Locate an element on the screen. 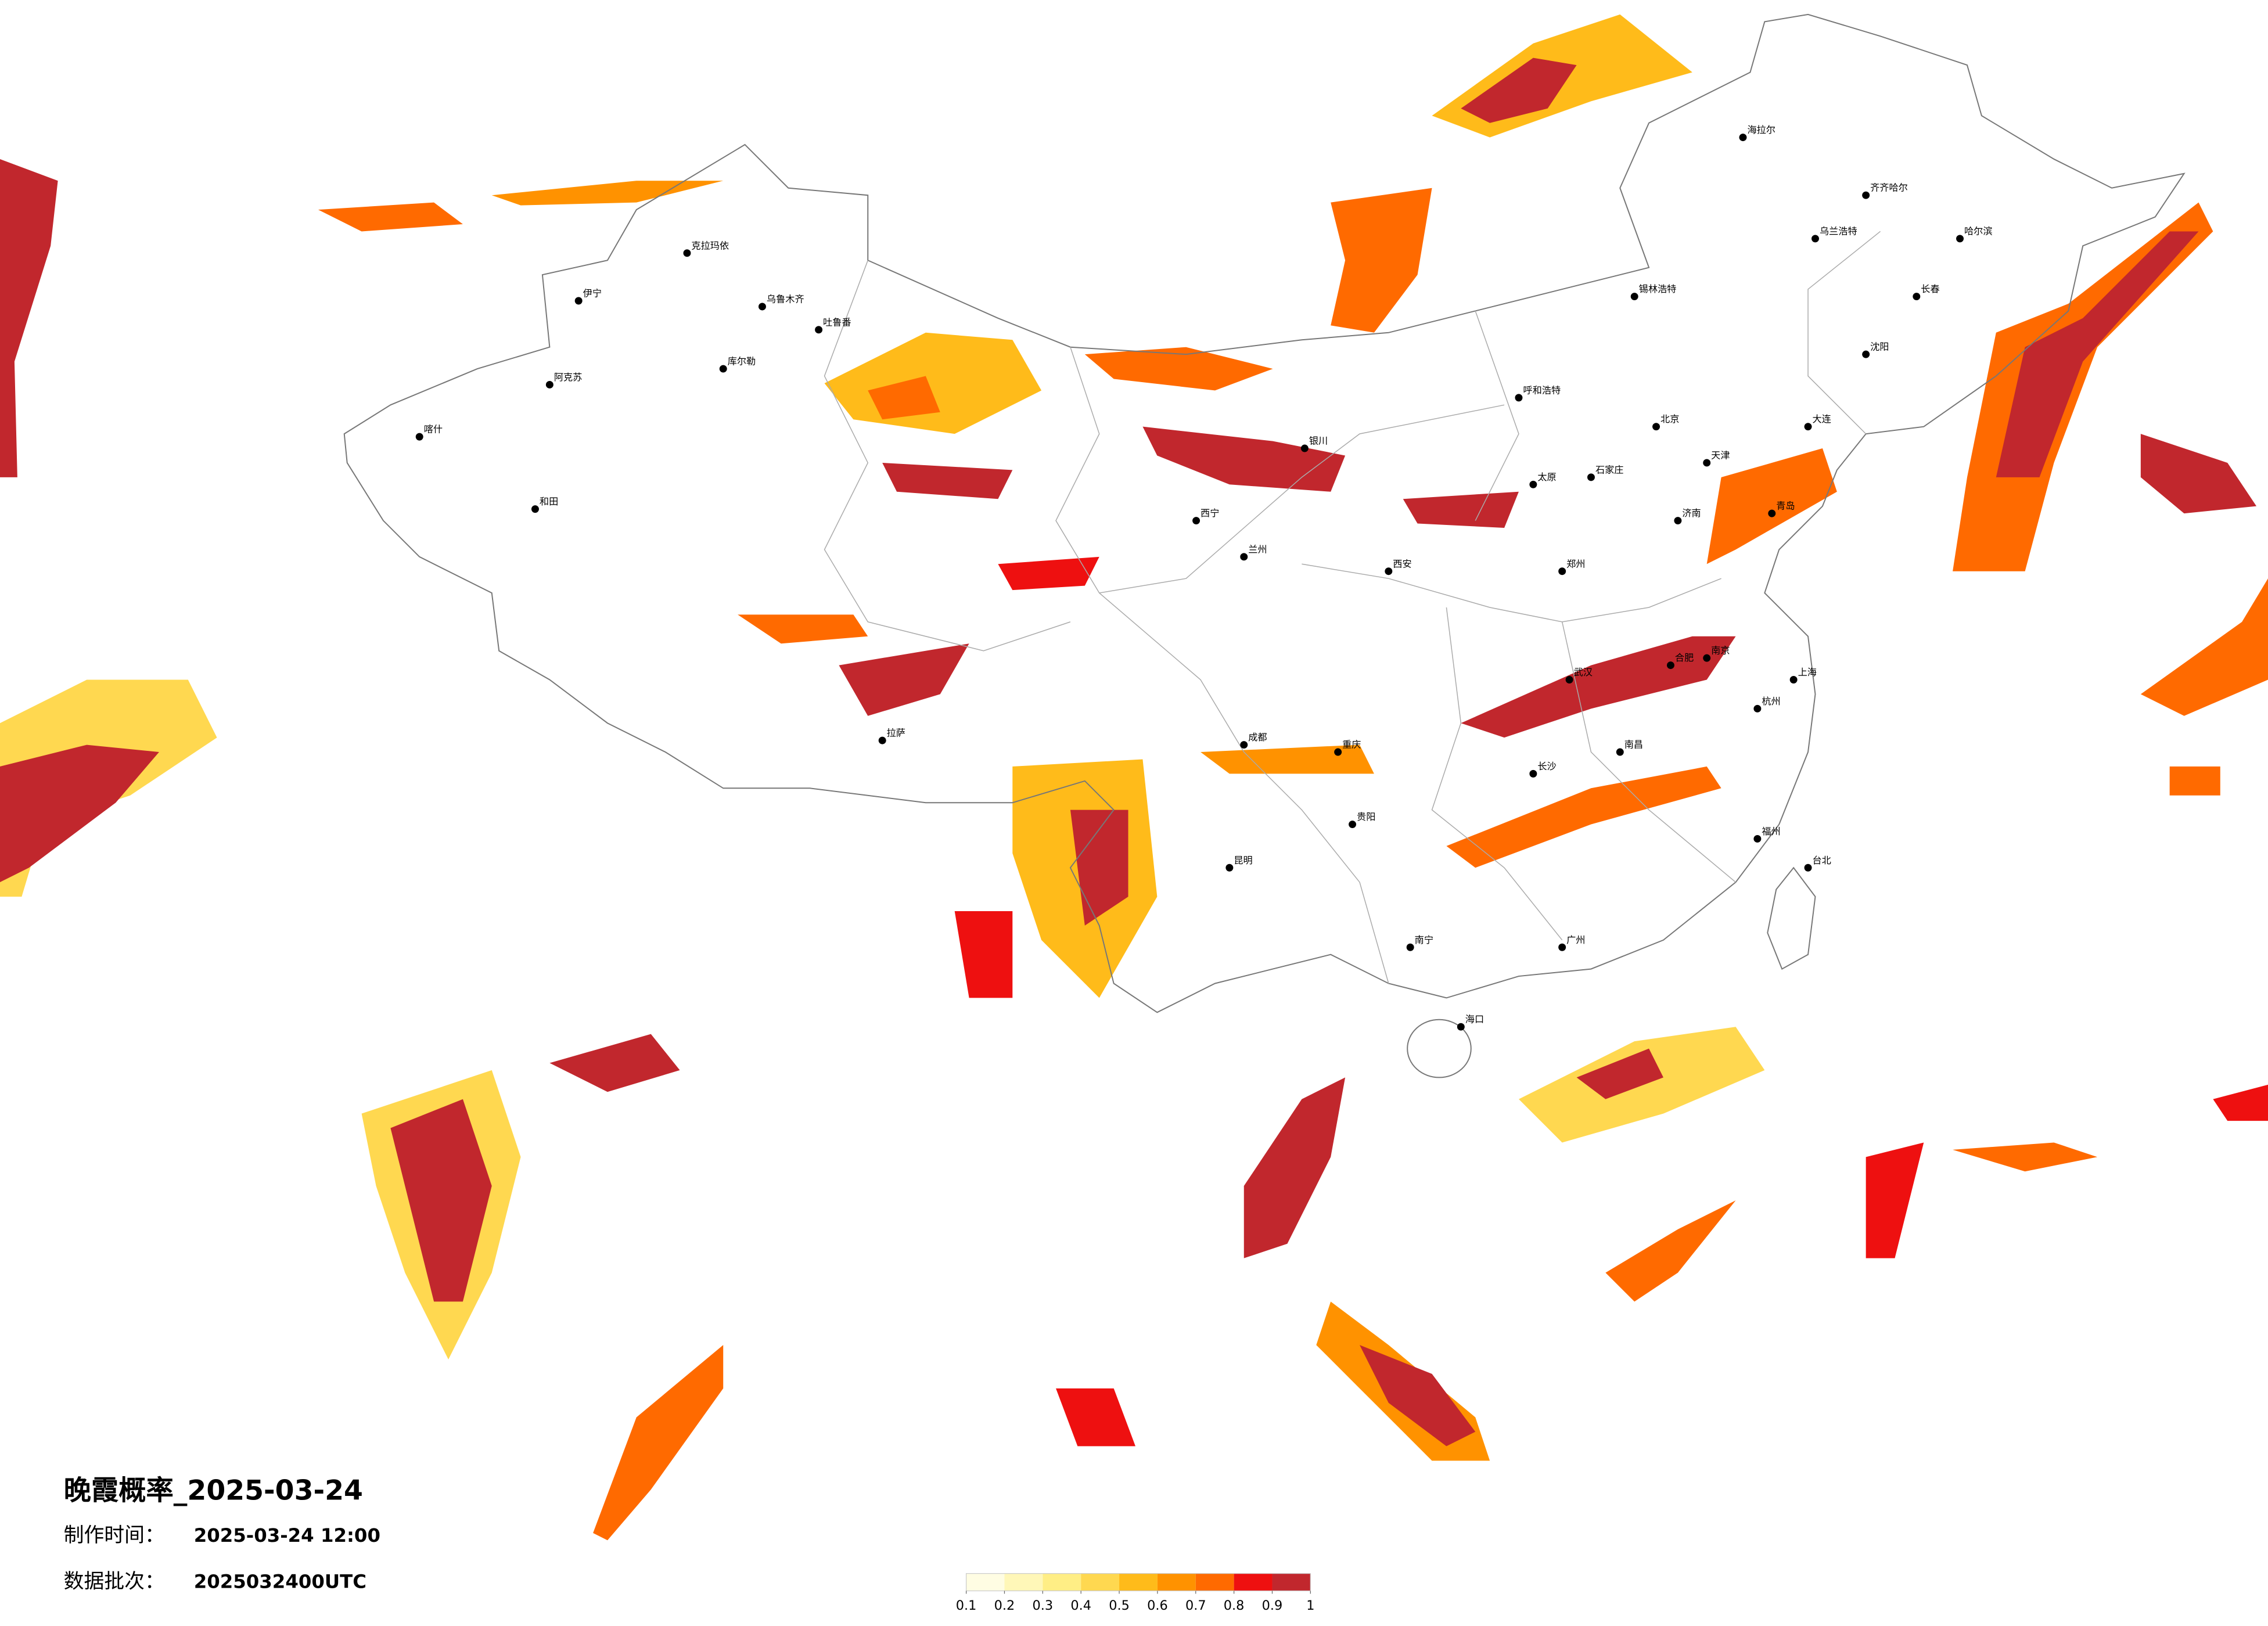 The height and width of the screenshot is (1626, 2268). colorbar-tick-label: 0.8 is located at coordinates (1234, 1606).